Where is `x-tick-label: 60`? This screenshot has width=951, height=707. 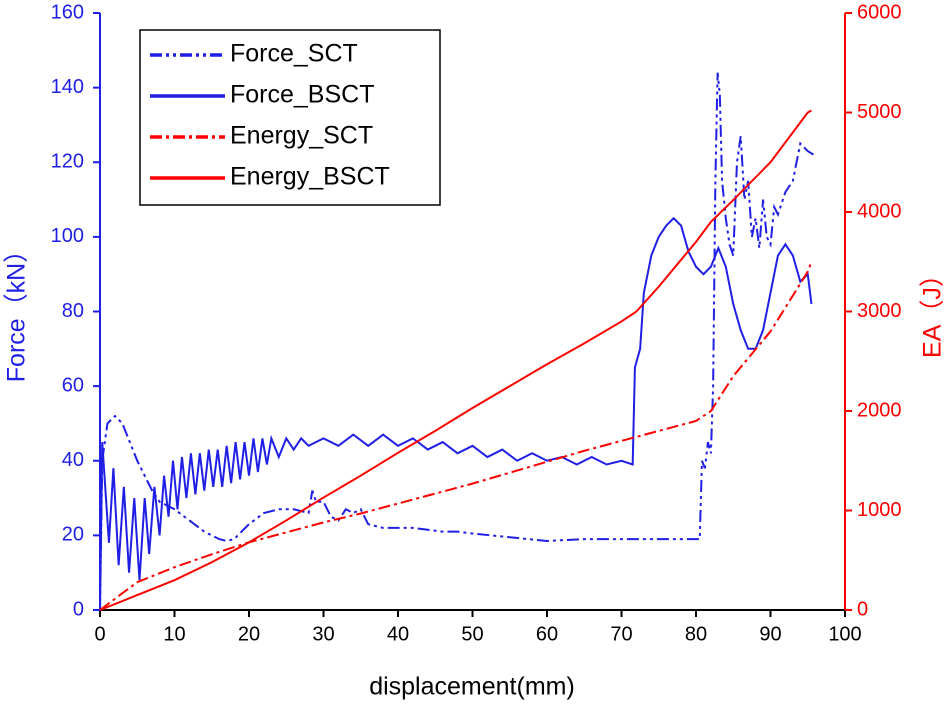 x-tick-label: 60 is located at coordinates (547, 634).